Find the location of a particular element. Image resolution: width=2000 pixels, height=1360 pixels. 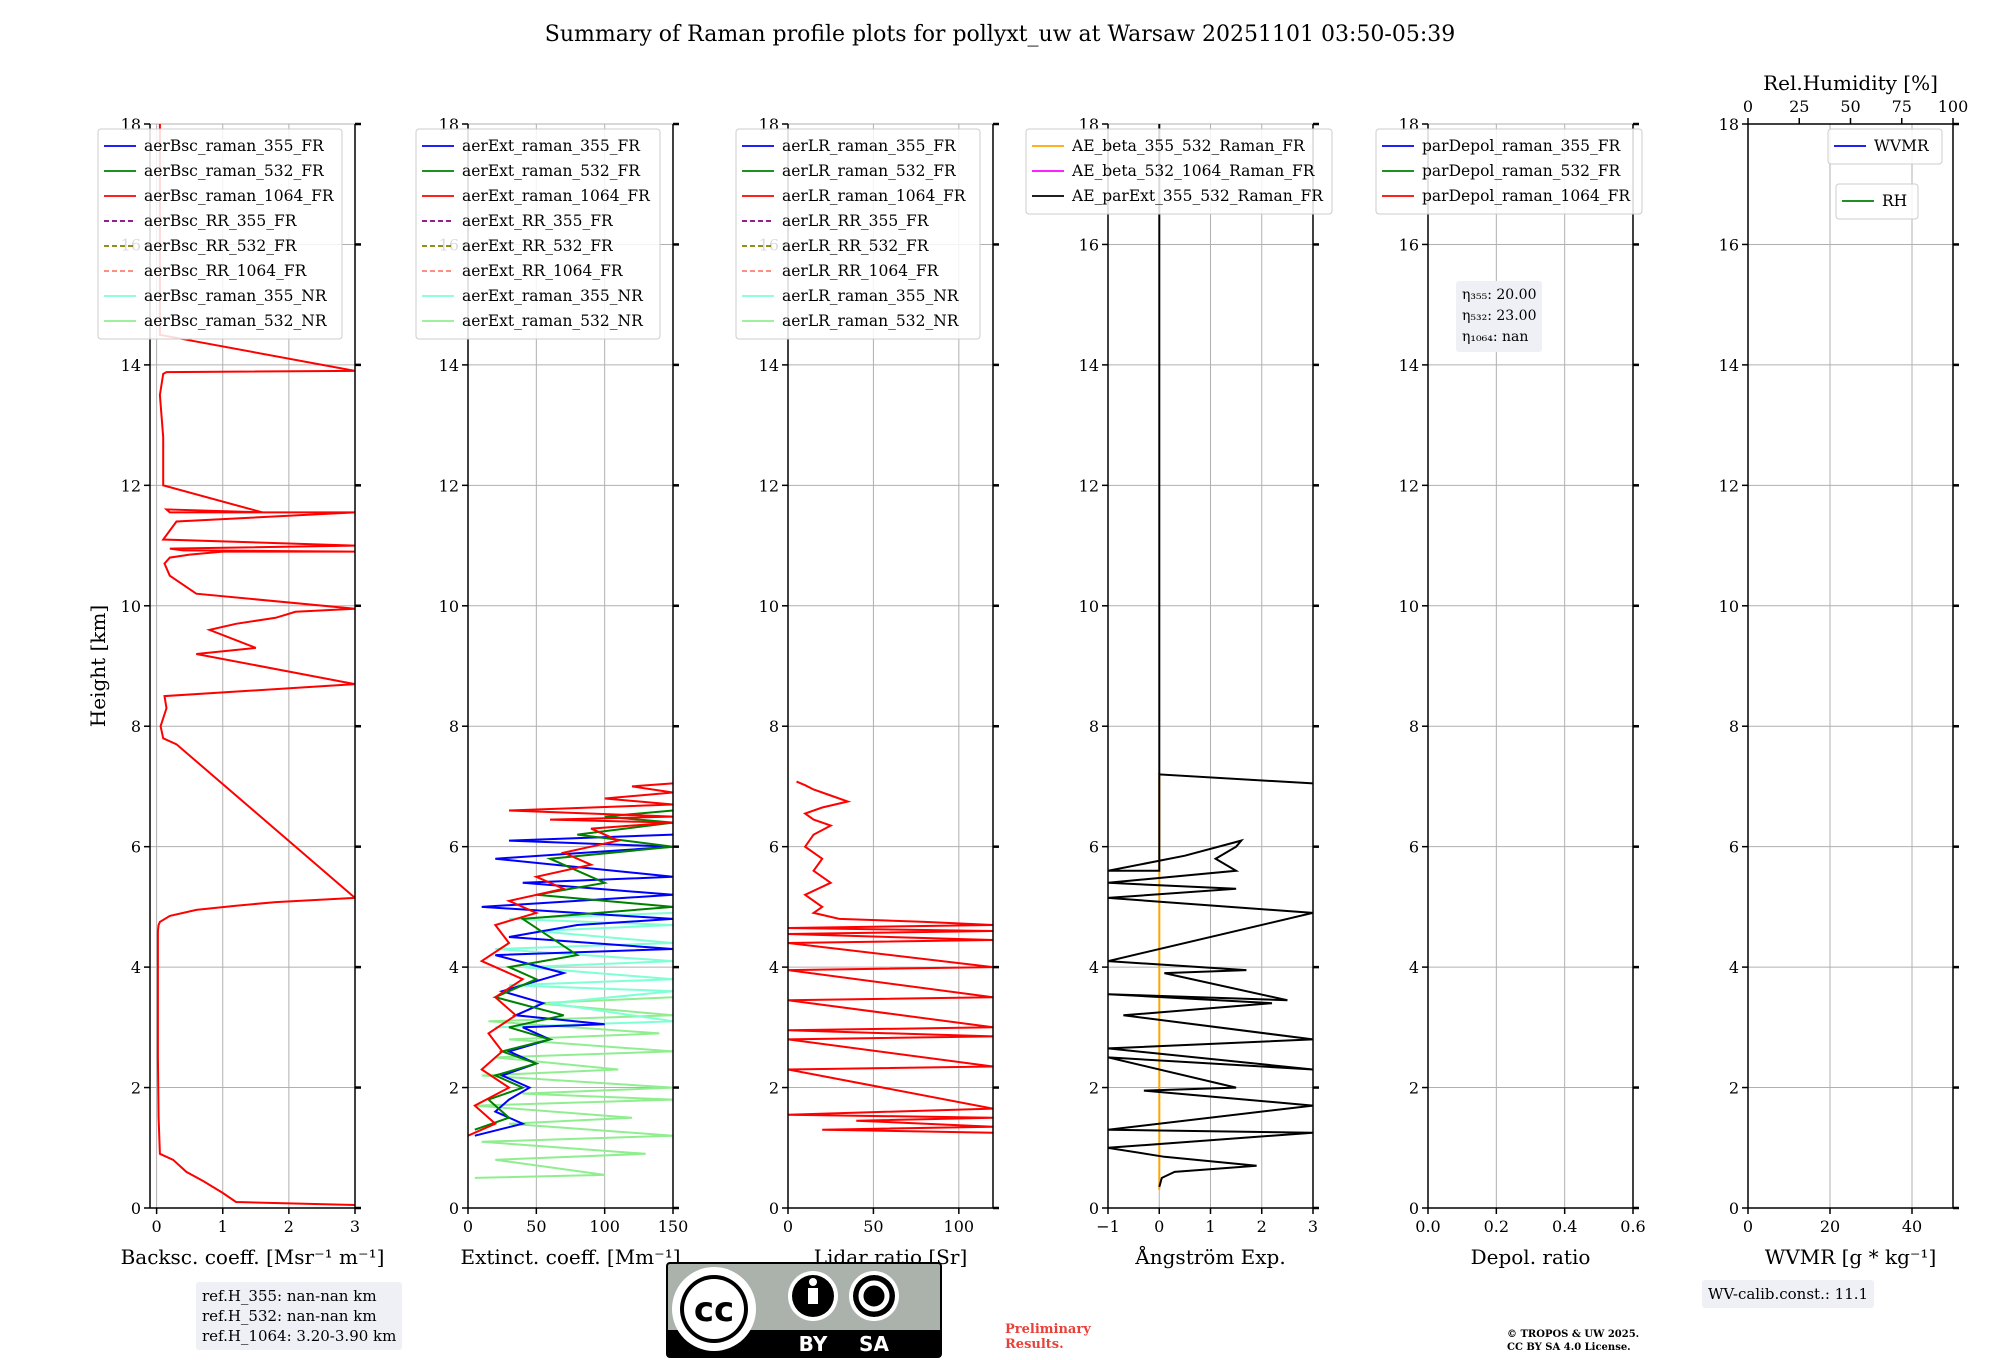

x-tick-label: 0.2 is located at coordinates (1496, 1226).